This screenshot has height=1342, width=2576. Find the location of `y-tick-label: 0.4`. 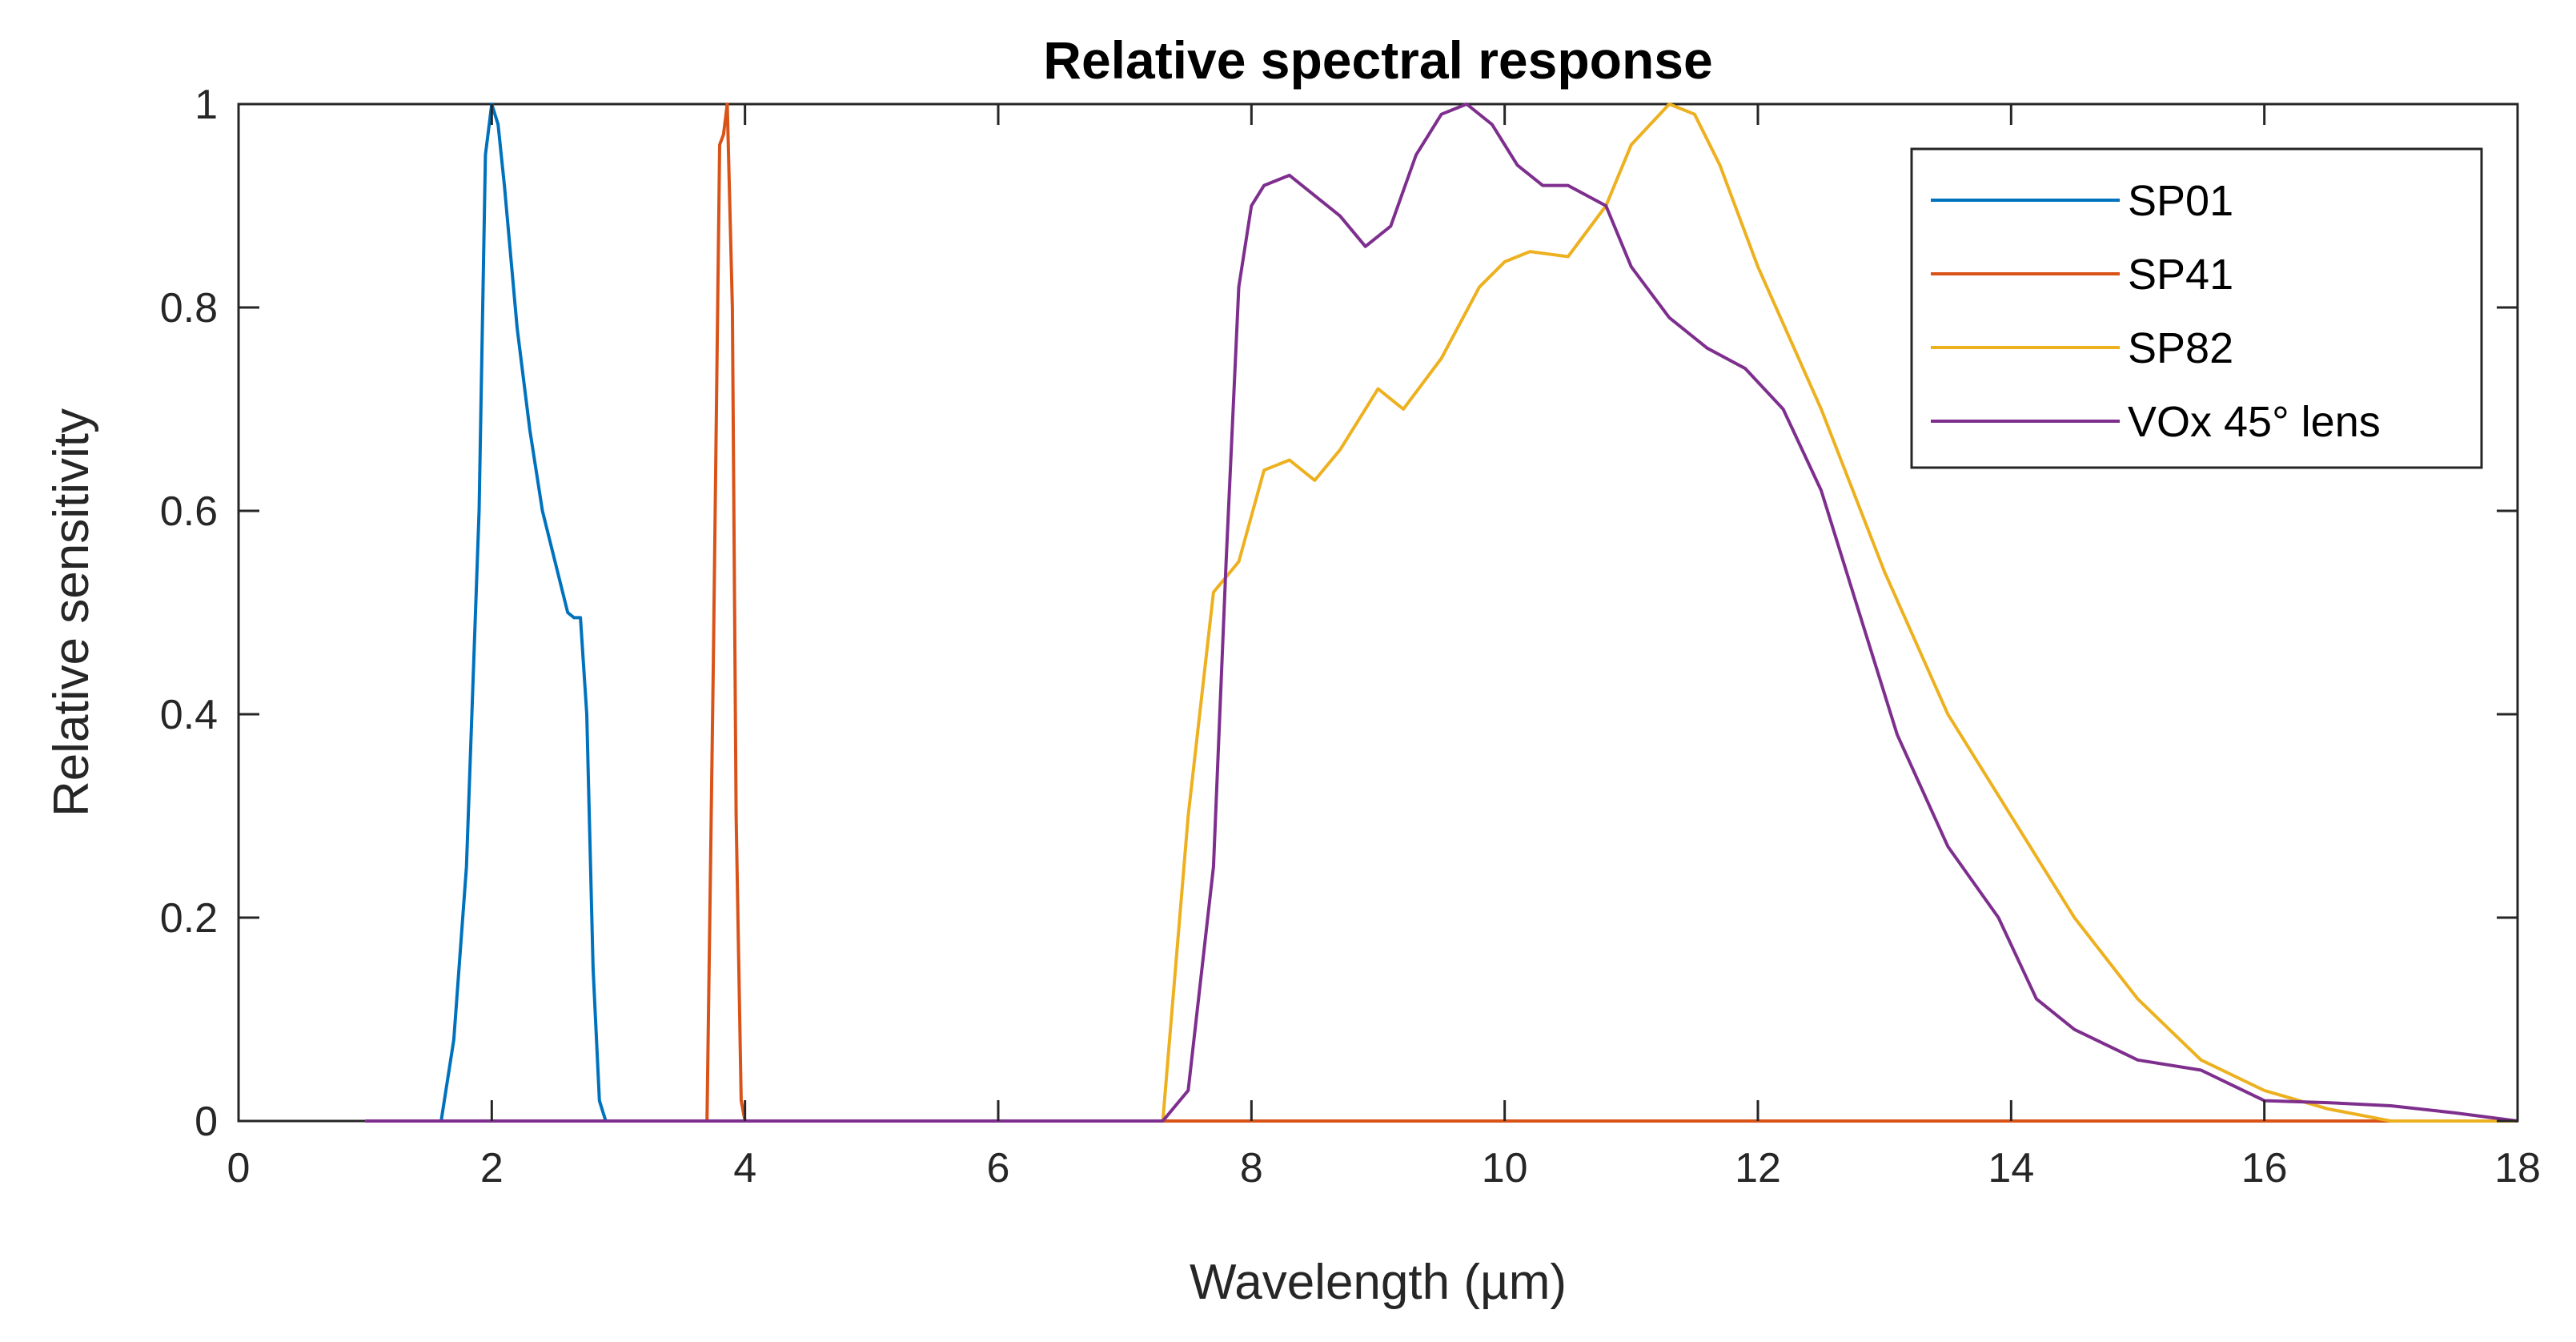

y-tick-label: 0.4 is located at coordinates (189, 715).